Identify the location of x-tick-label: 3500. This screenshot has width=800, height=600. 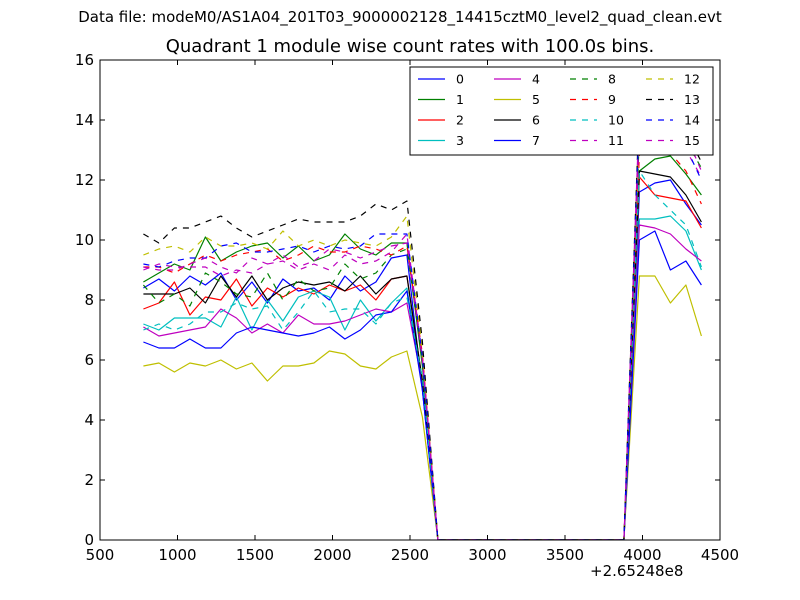
(565, 555).